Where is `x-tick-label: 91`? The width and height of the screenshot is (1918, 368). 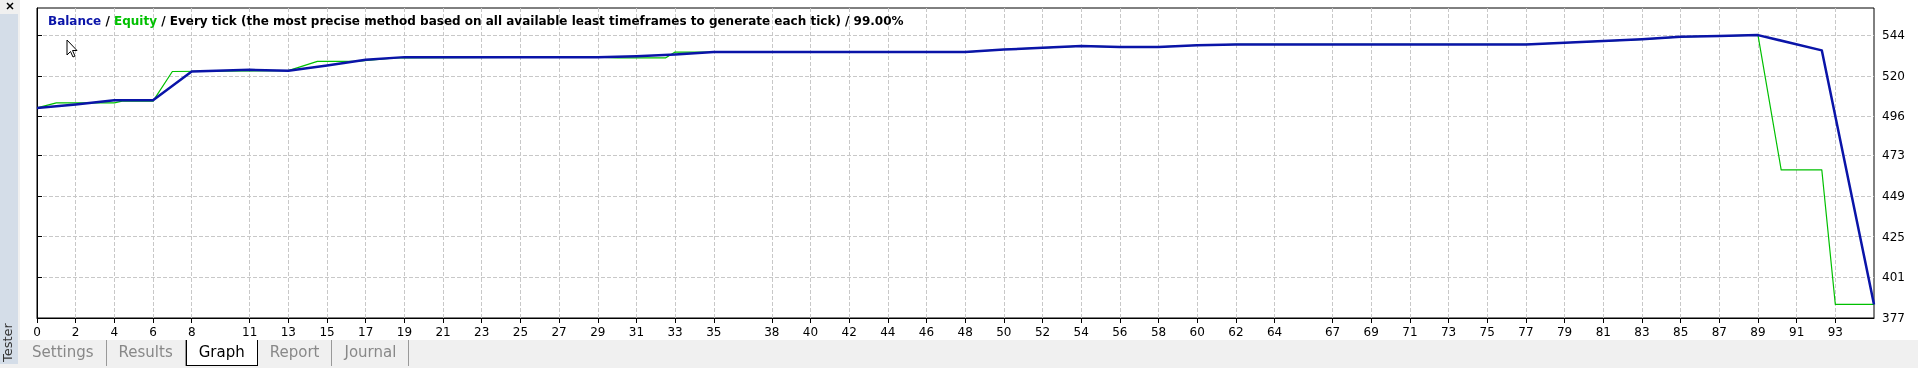
x-tick-label: 91 is located at coordinates (1797, 332).